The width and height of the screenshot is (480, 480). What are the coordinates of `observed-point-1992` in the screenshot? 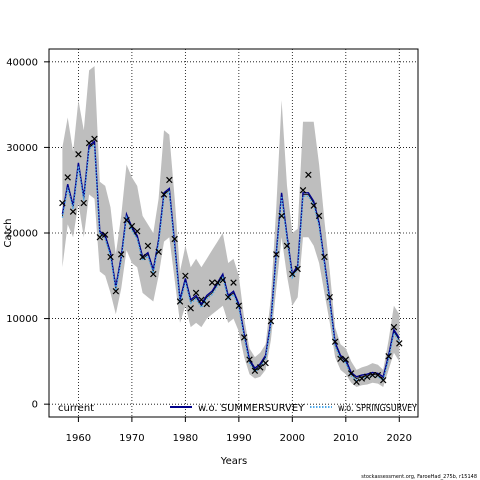 It's located at (249, 359).